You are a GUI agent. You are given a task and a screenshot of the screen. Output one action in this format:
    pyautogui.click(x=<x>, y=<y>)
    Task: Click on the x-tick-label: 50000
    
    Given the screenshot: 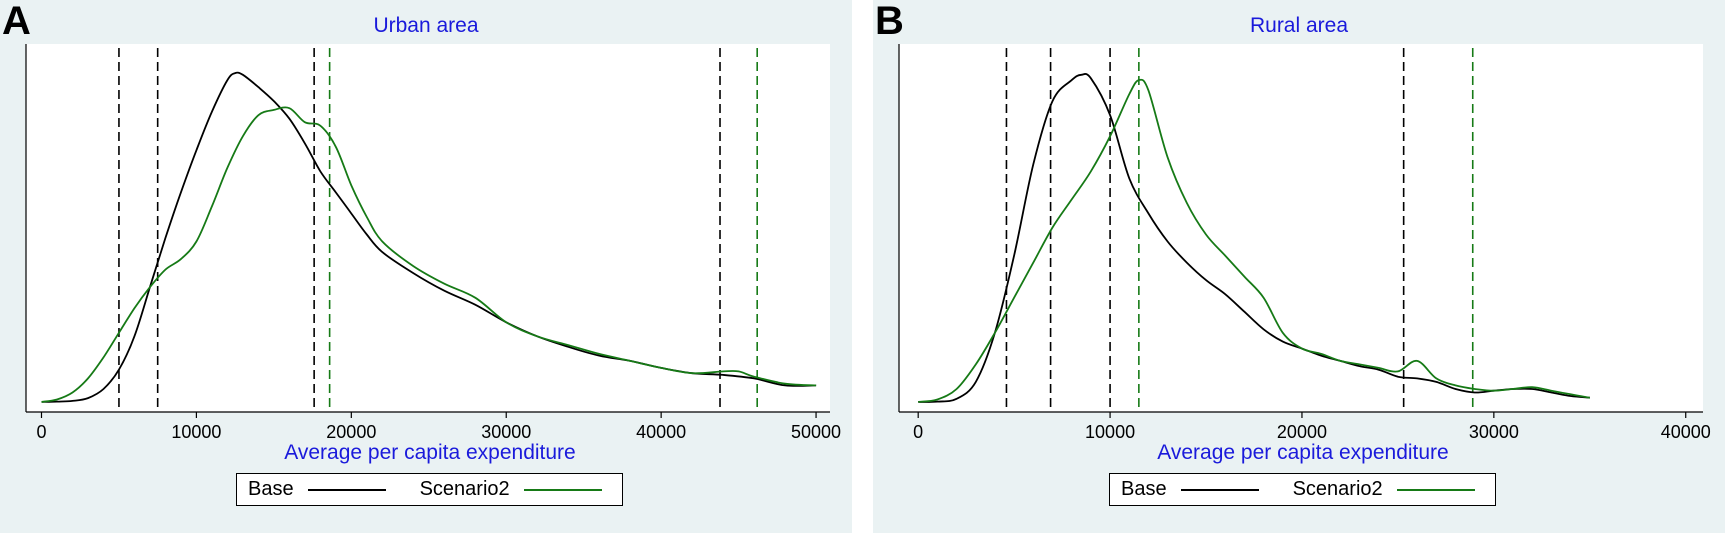 What is the action you would take?
    pyautogui.click(x=816, y=432)
    